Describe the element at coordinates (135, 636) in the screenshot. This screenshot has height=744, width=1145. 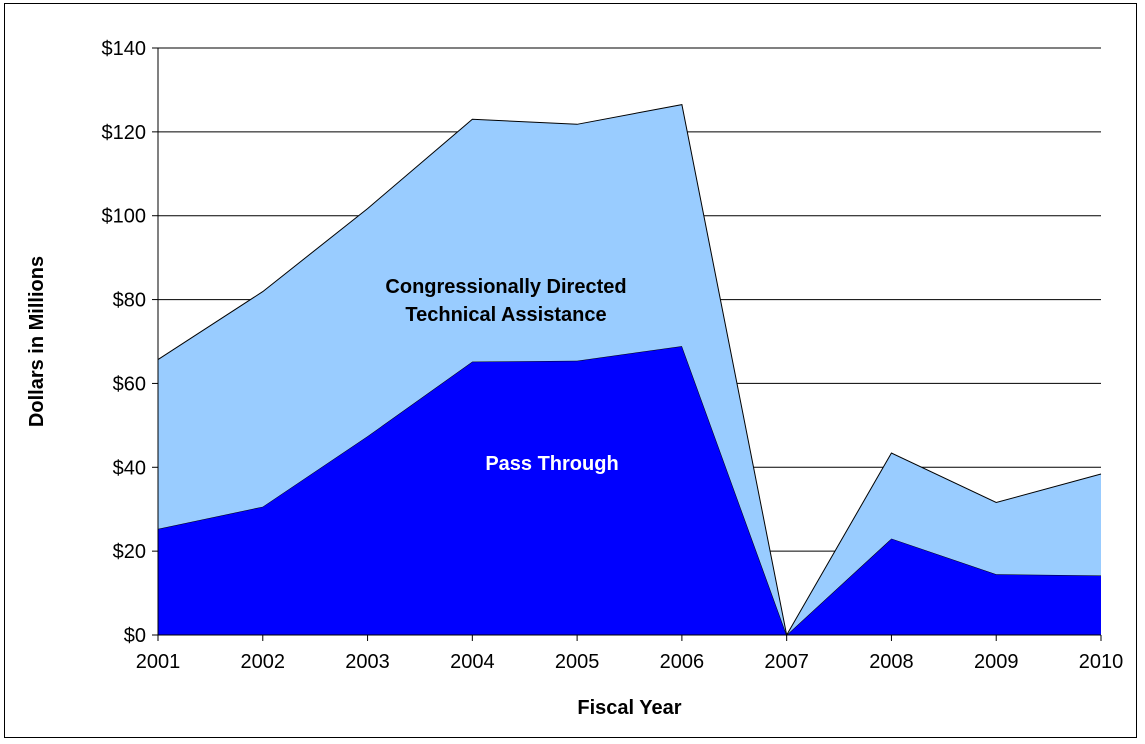
I see `y-tick-label-0: $0` at that location.